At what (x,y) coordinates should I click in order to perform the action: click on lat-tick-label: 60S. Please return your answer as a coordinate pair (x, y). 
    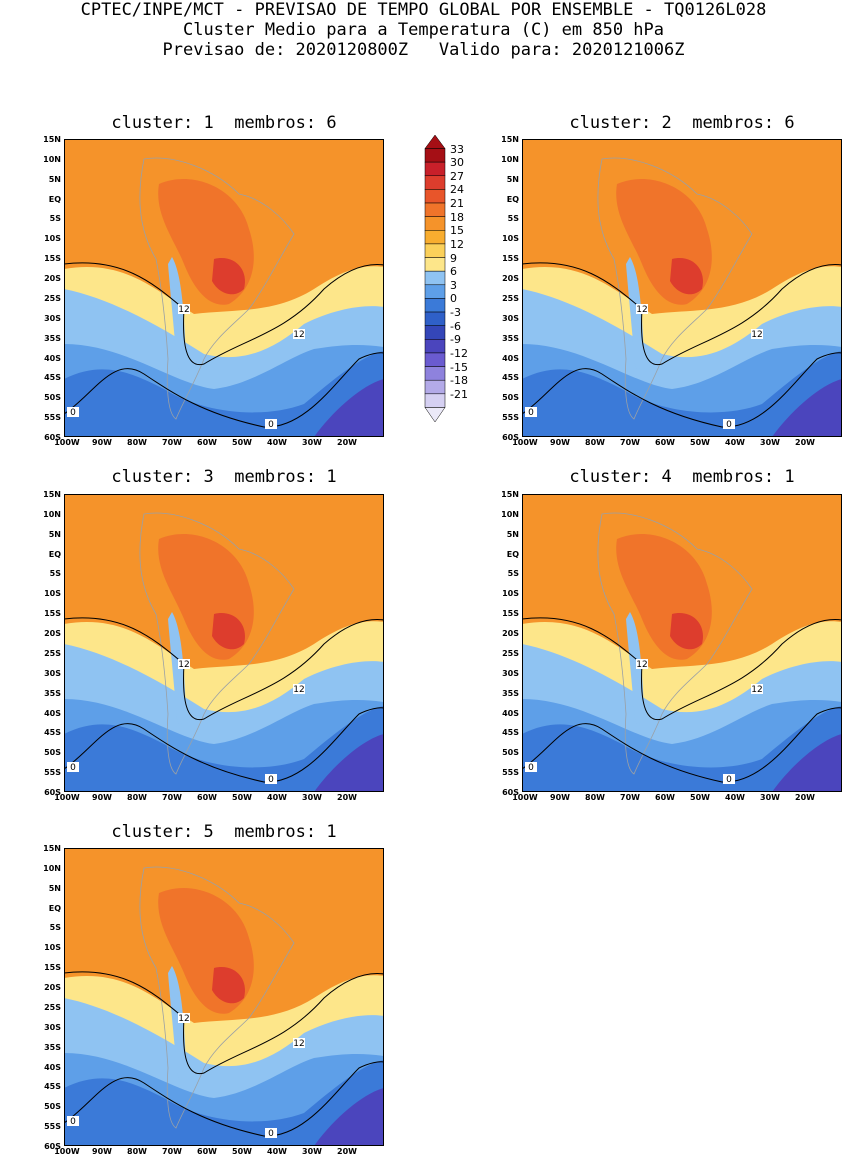
    Looking at the image, I should click on (510, 437).